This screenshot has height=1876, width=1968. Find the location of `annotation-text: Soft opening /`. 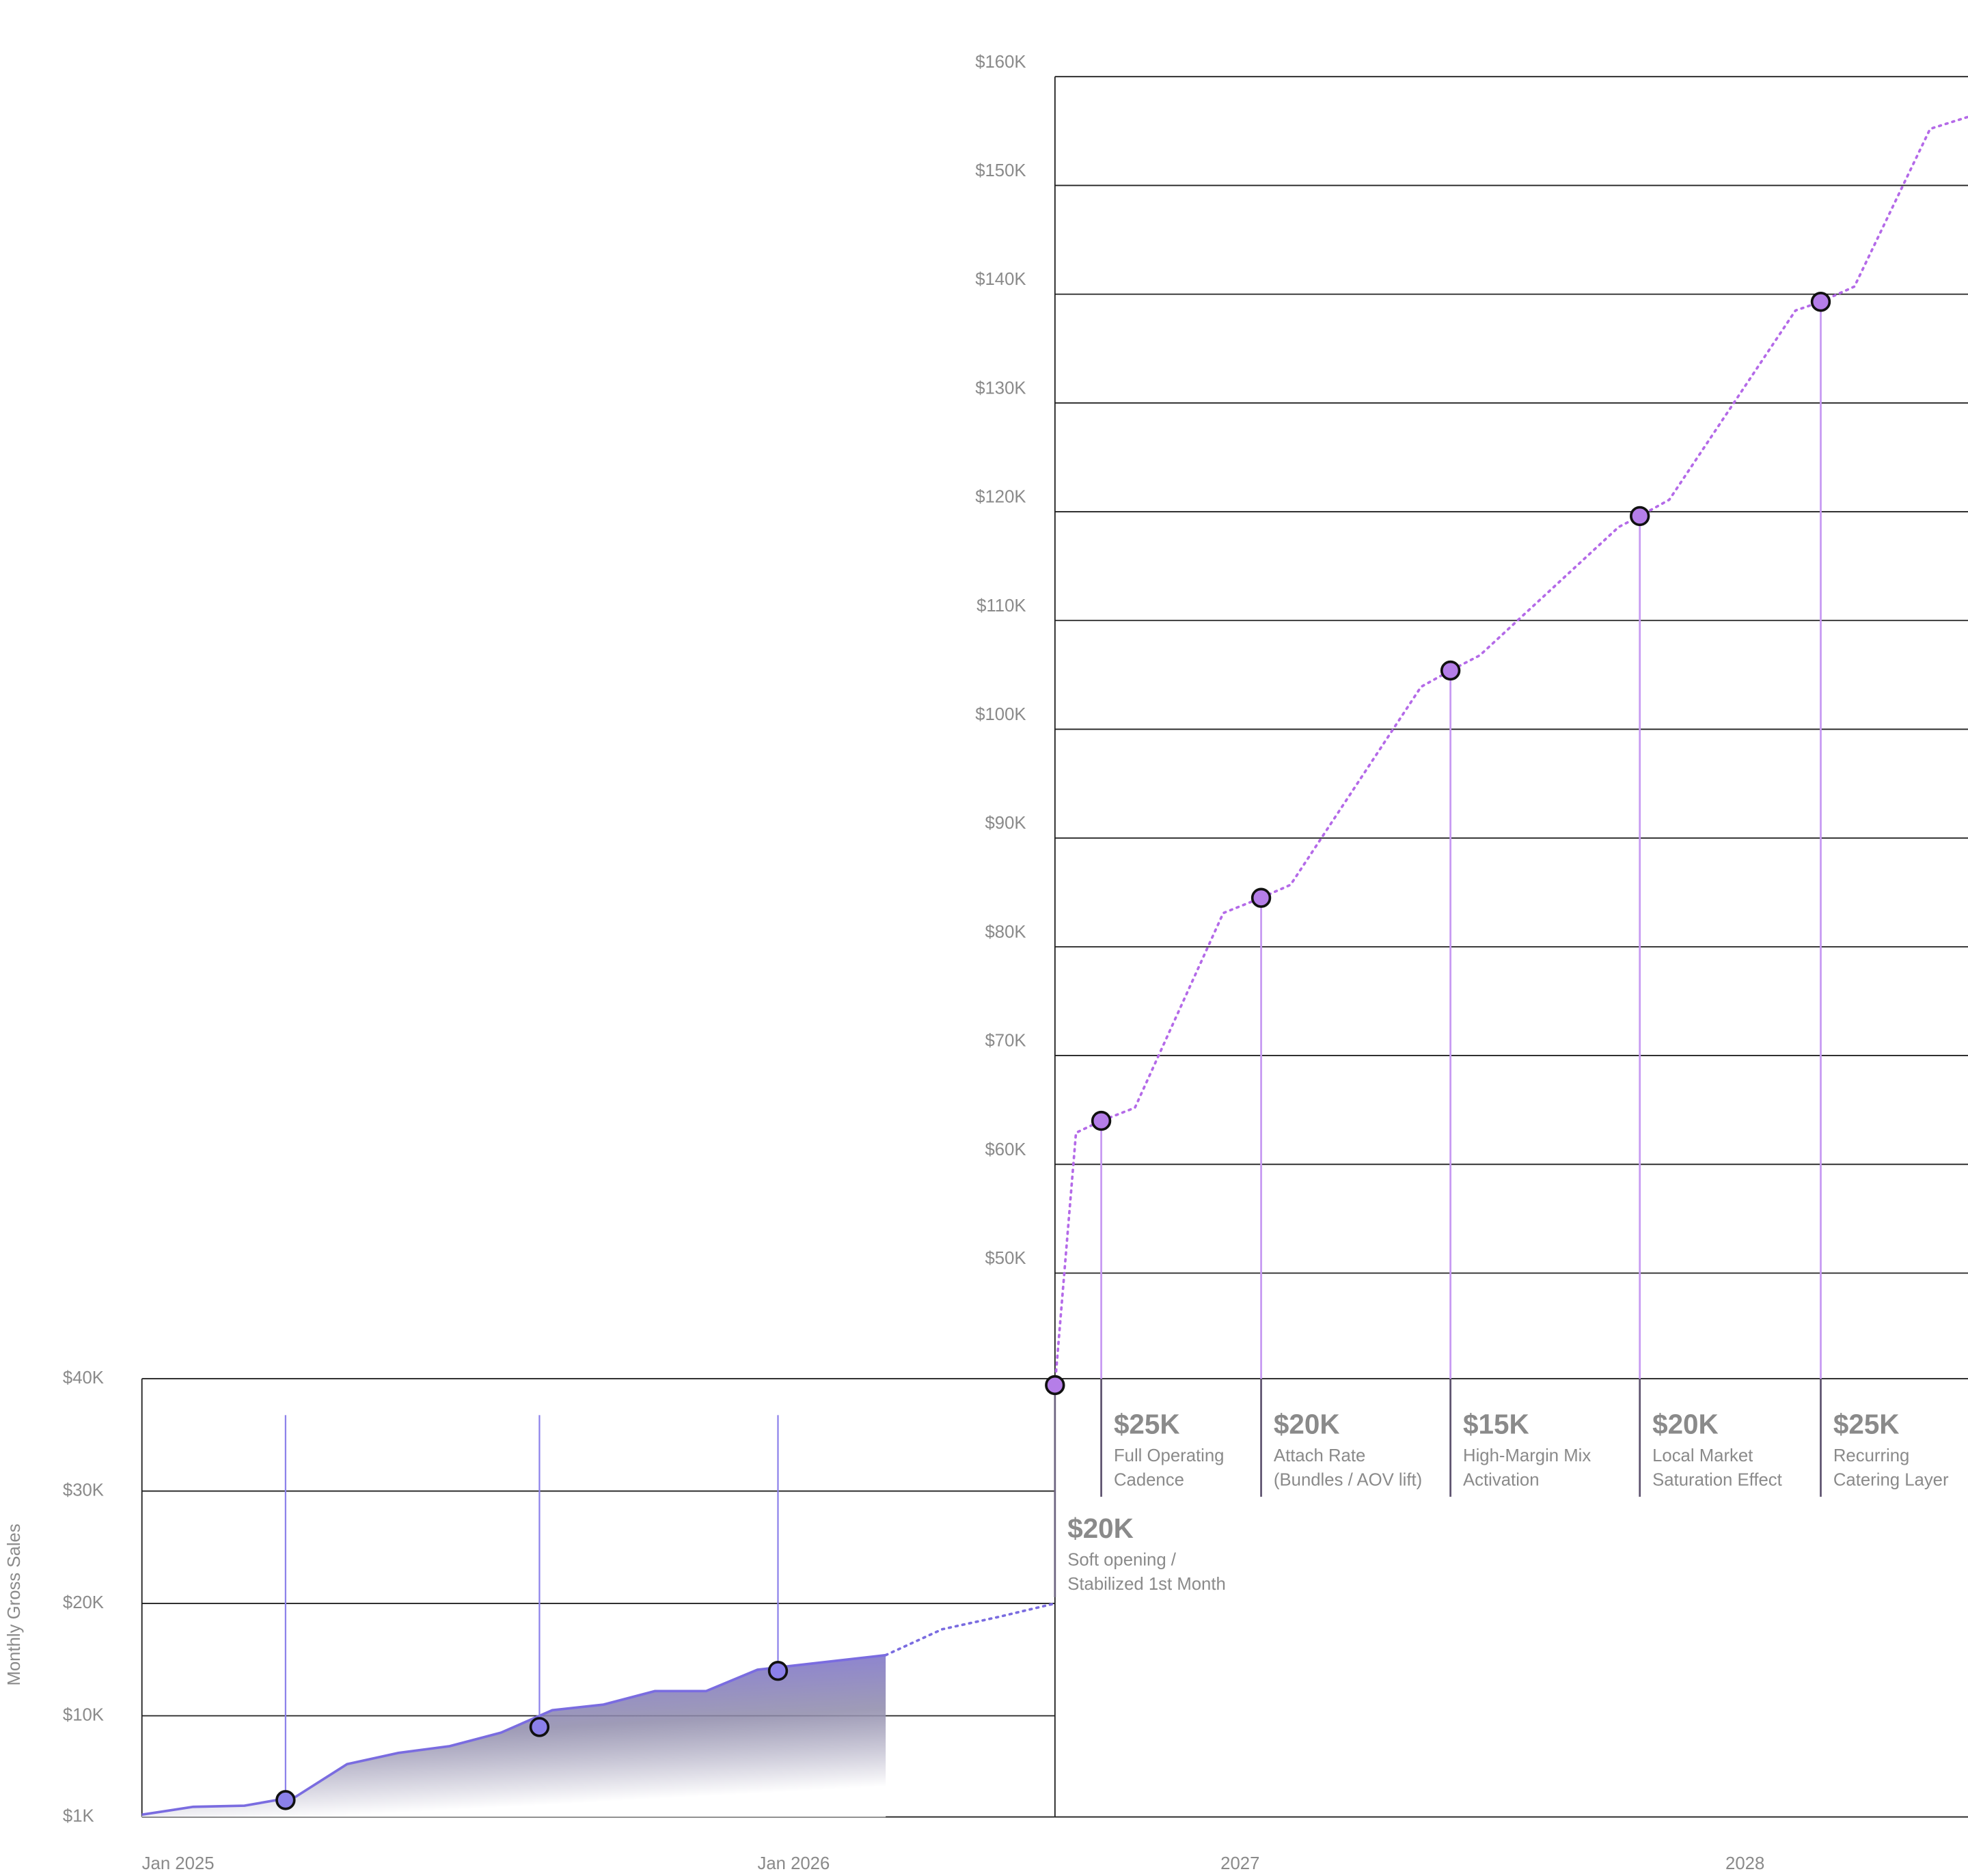

annotation-text: Soft opening / is located at coordinates (1122, 1560).